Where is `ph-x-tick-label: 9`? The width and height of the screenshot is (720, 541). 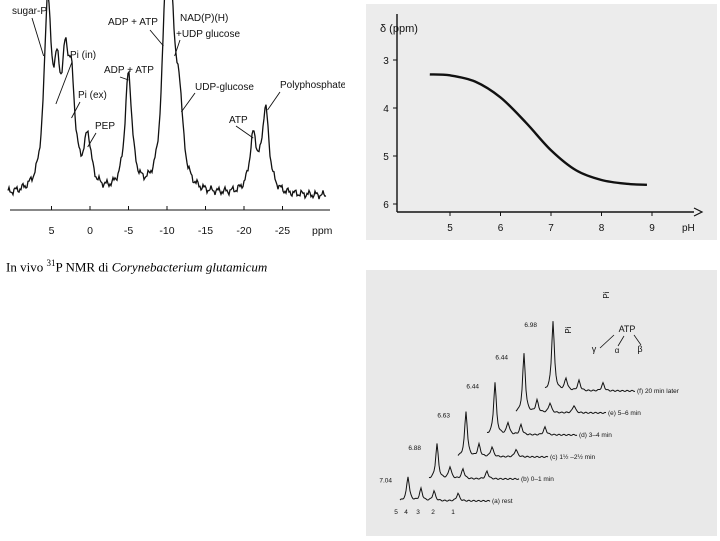
ph-x-tick-label: 9 is located at coordinates (652, 228).